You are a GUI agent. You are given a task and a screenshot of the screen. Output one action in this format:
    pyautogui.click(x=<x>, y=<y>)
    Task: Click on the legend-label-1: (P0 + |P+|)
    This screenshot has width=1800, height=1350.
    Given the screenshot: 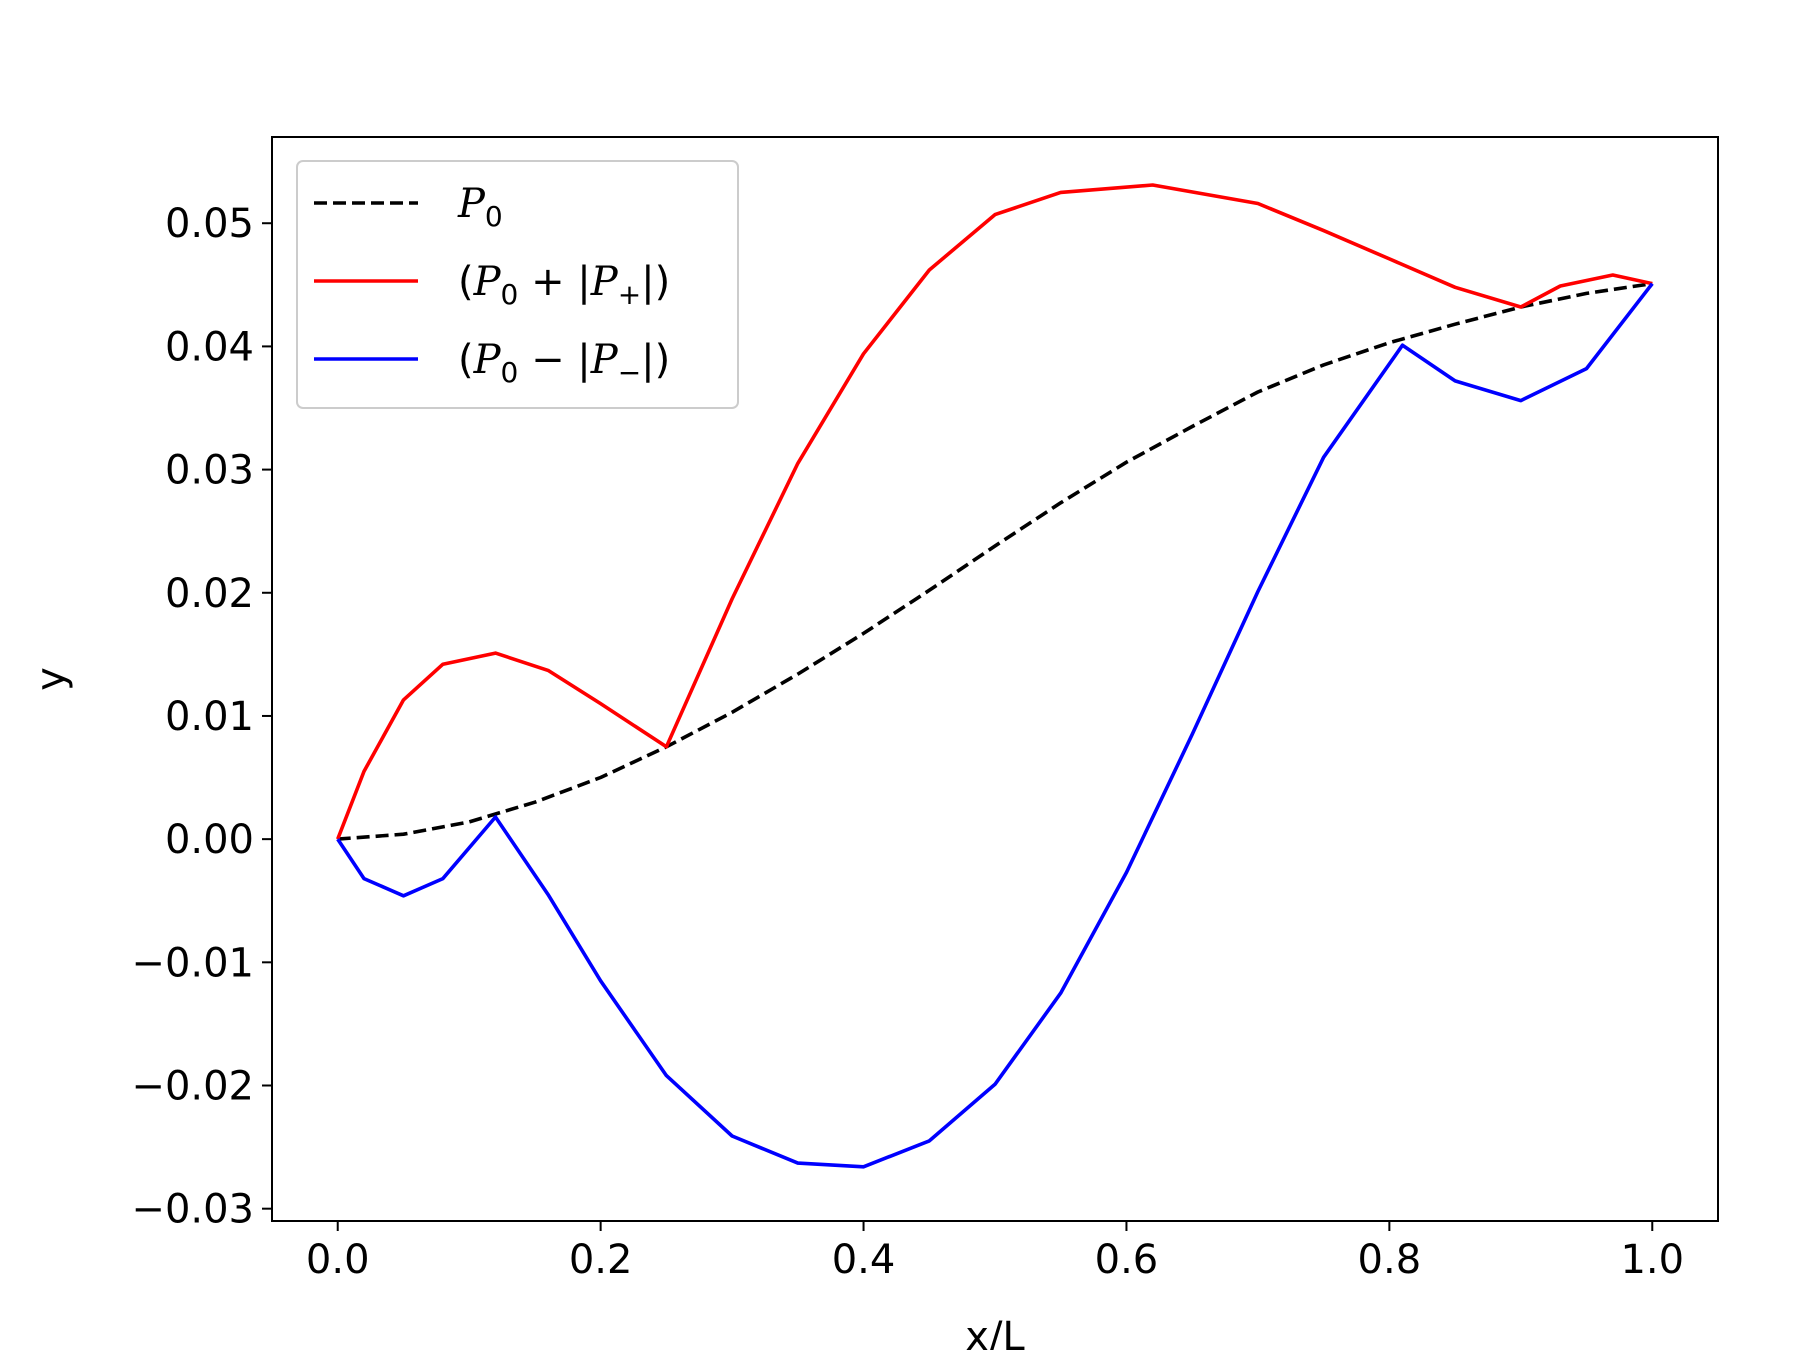 What is the action you would take?
    pyautogui.click(x=564, y=285)
    